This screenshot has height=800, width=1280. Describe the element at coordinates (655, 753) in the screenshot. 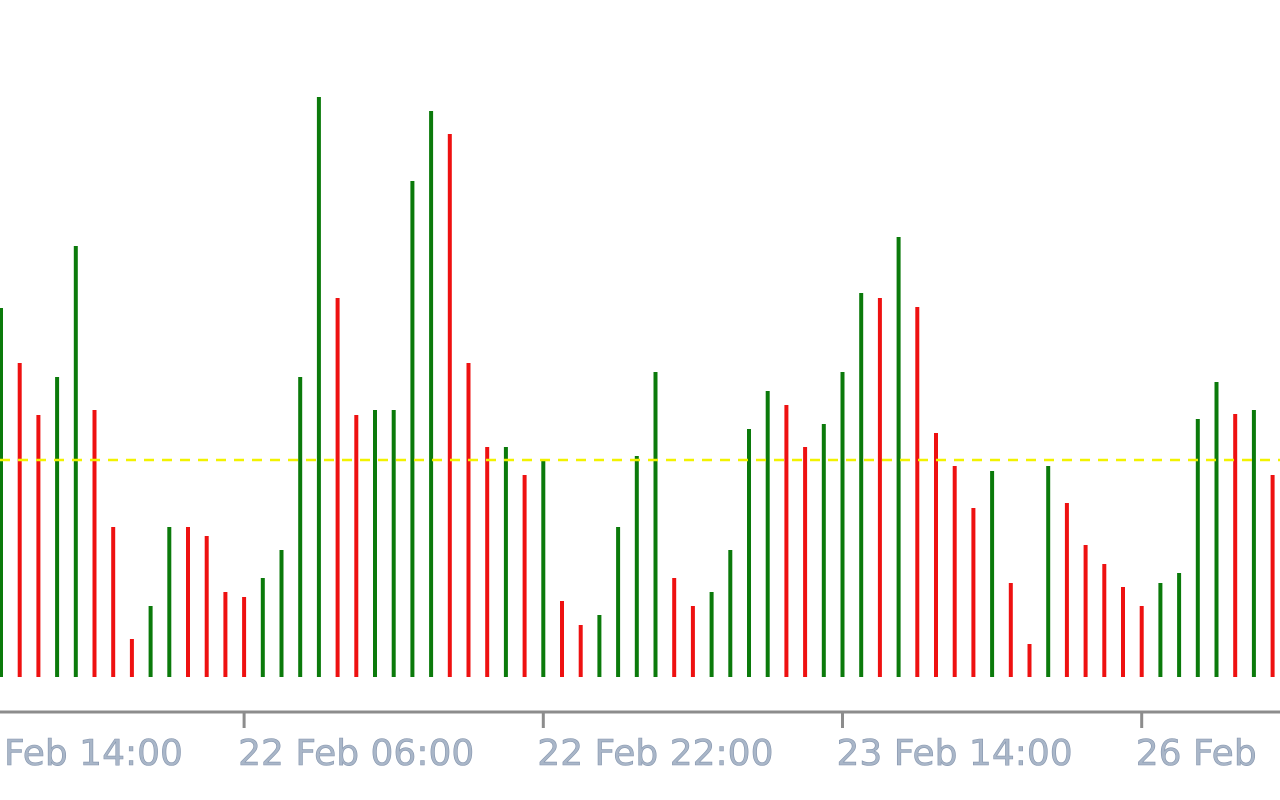

I see `x-tick-label: 22 Feb 22:00` at that location.